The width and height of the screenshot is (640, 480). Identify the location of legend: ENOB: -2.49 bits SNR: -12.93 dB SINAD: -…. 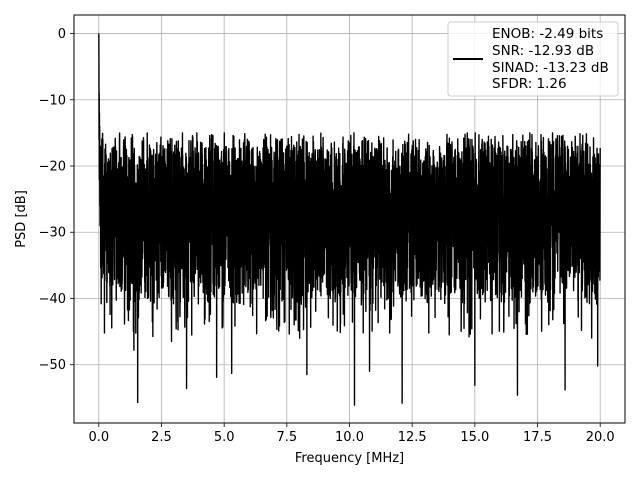
(533, 59).